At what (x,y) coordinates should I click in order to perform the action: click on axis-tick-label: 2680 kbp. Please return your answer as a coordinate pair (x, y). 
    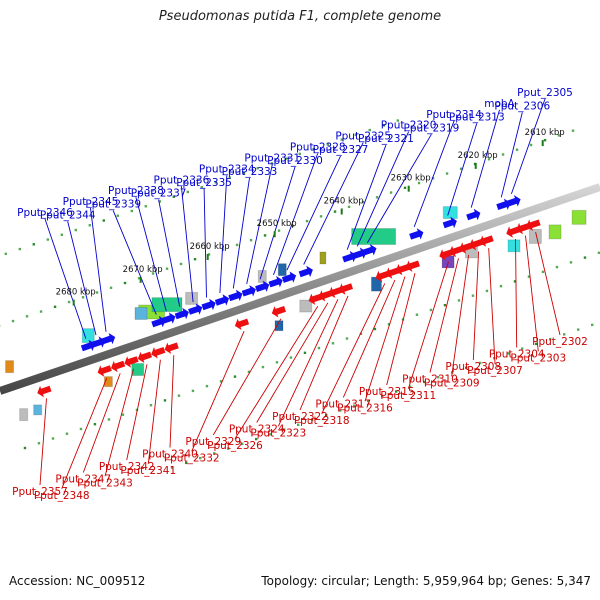
    Looking at the image, I should click on (76, 293).